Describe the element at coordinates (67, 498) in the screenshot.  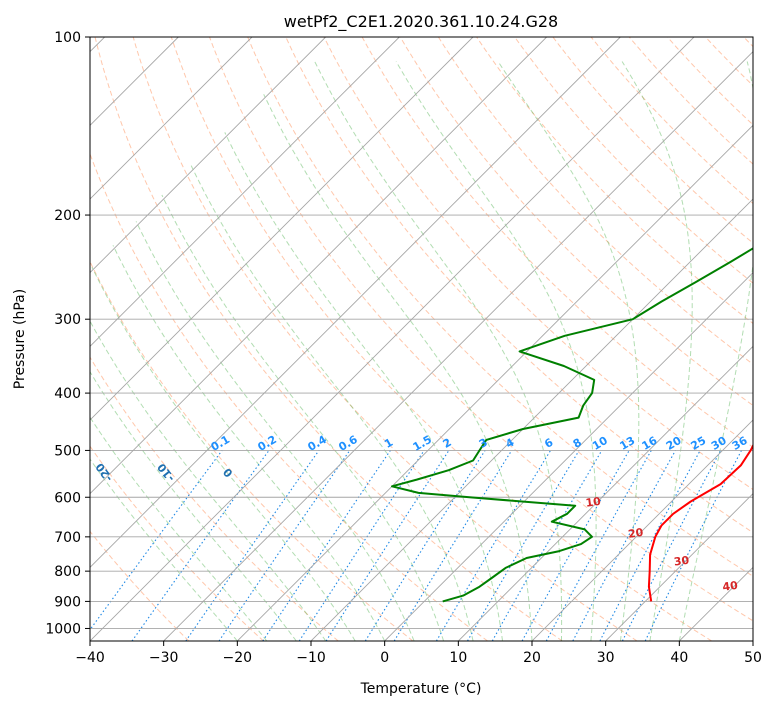
I see `y-tick-label: 600` at that location.